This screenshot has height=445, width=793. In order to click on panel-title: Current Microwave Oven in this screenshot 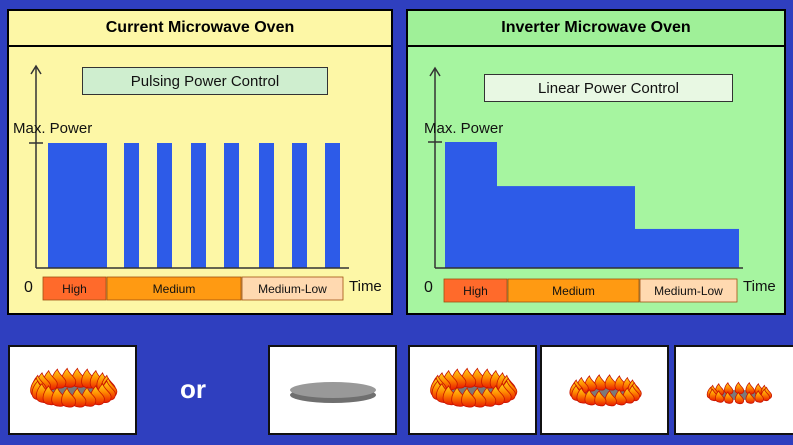, I will do `click(200, 29)`.